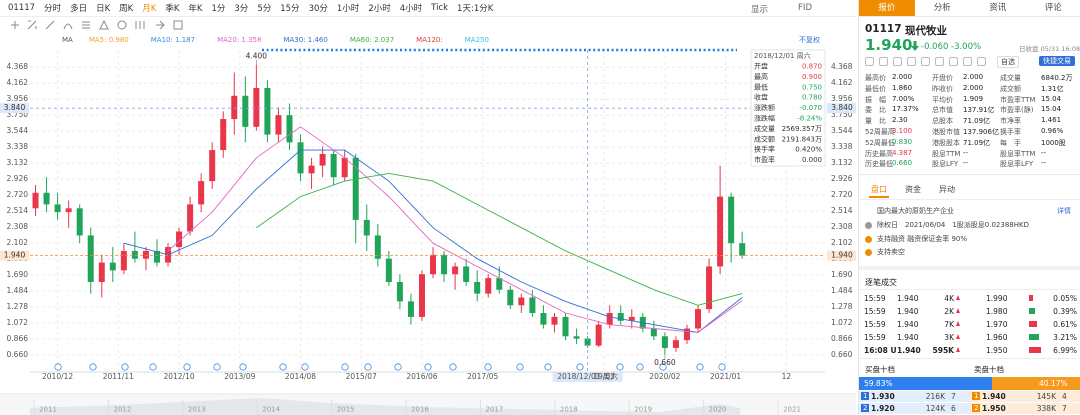 The image size is (1080, 415). Describe the element at coordinates (18, 274) in the screenshot. I see `y-tick-label: 1.690` at that location.